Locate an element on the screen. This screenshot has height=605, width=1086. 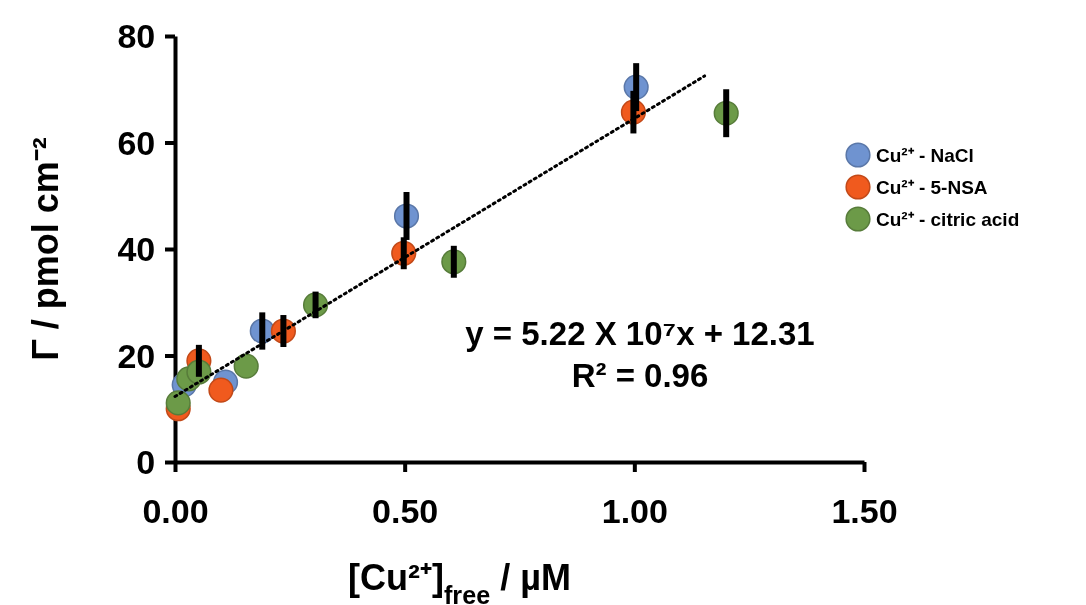
y-tick-label: 40 is located at coordinates (136, 249).